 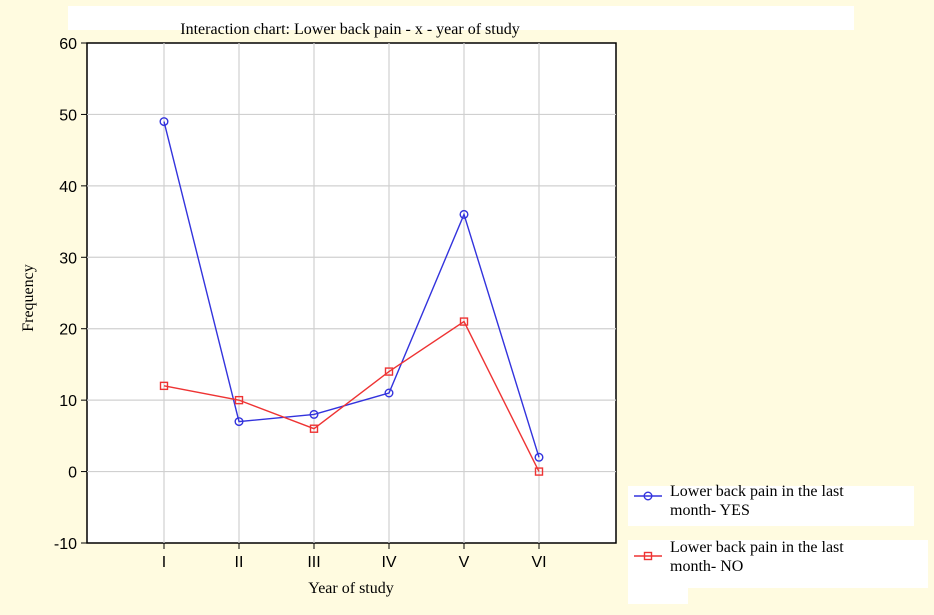 I want to click on x-tick-label: III, so click(x=313, y=562).